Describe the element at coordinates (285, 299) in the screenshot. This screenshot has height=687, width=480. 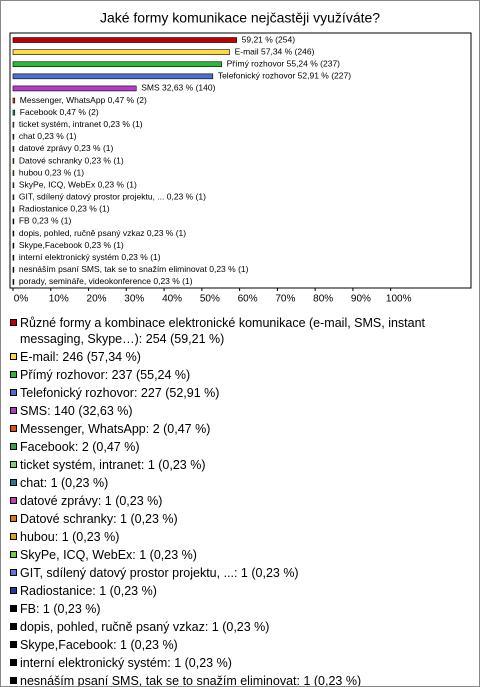
I see `x-tick-label: 70%` at that location.